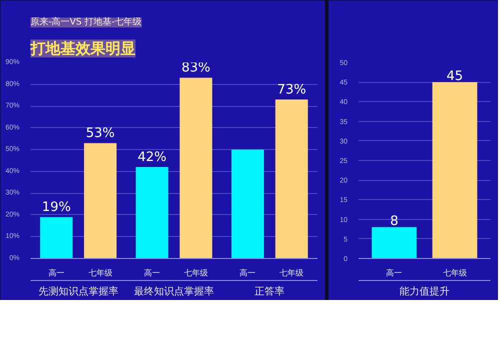  Describe the element at coordinates (152, 158) in the screenshot. I see `text: 42%` at that location.